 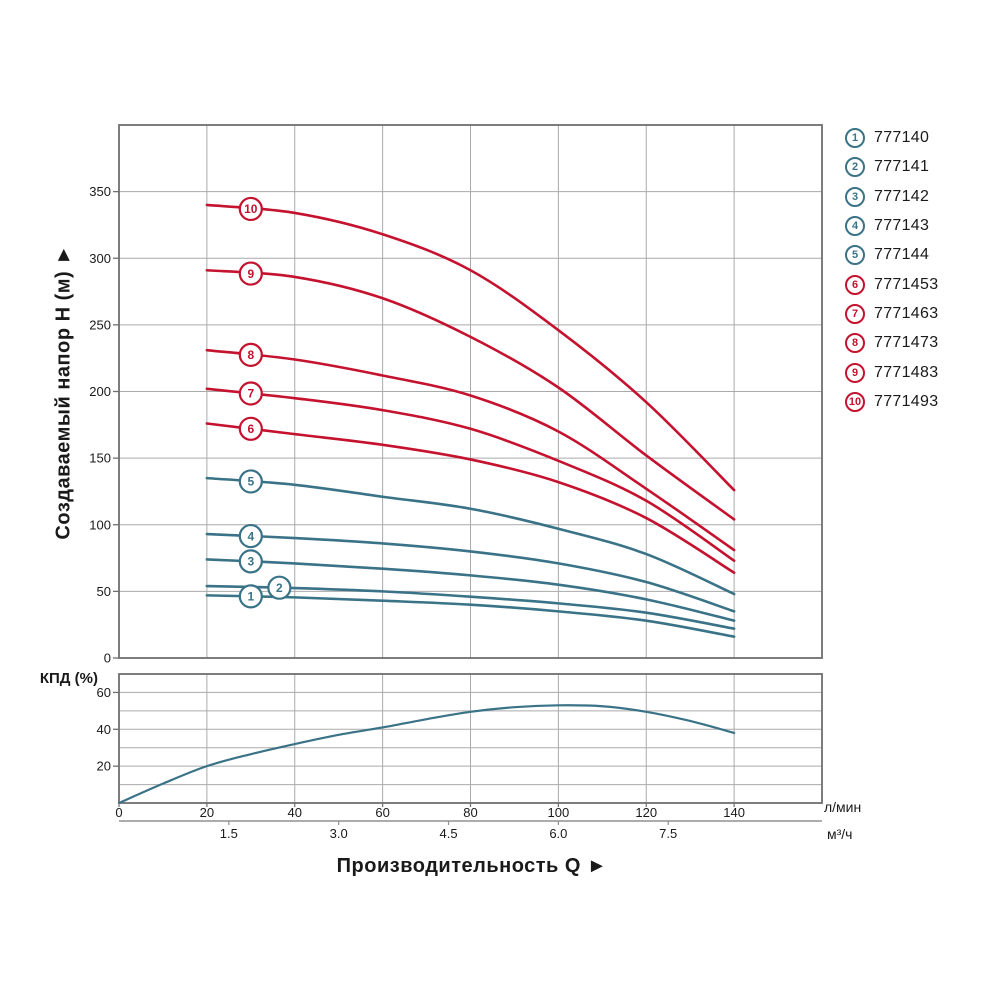 I want to click on y-tick-label: 0, so click(x=107, y=658).